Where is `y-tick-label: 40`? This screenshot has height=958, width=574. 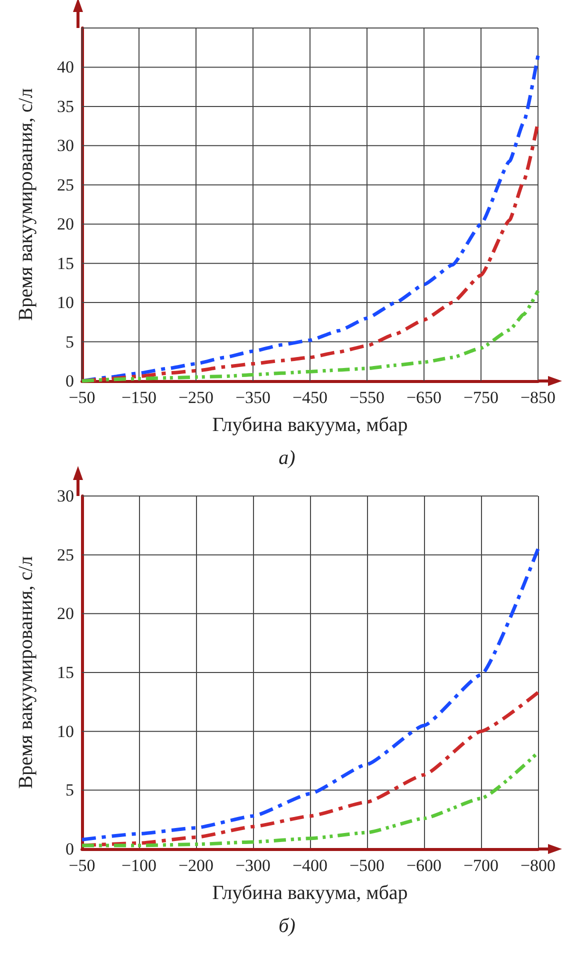 y-tick-label: 40 is located at coordinates (65, 67).